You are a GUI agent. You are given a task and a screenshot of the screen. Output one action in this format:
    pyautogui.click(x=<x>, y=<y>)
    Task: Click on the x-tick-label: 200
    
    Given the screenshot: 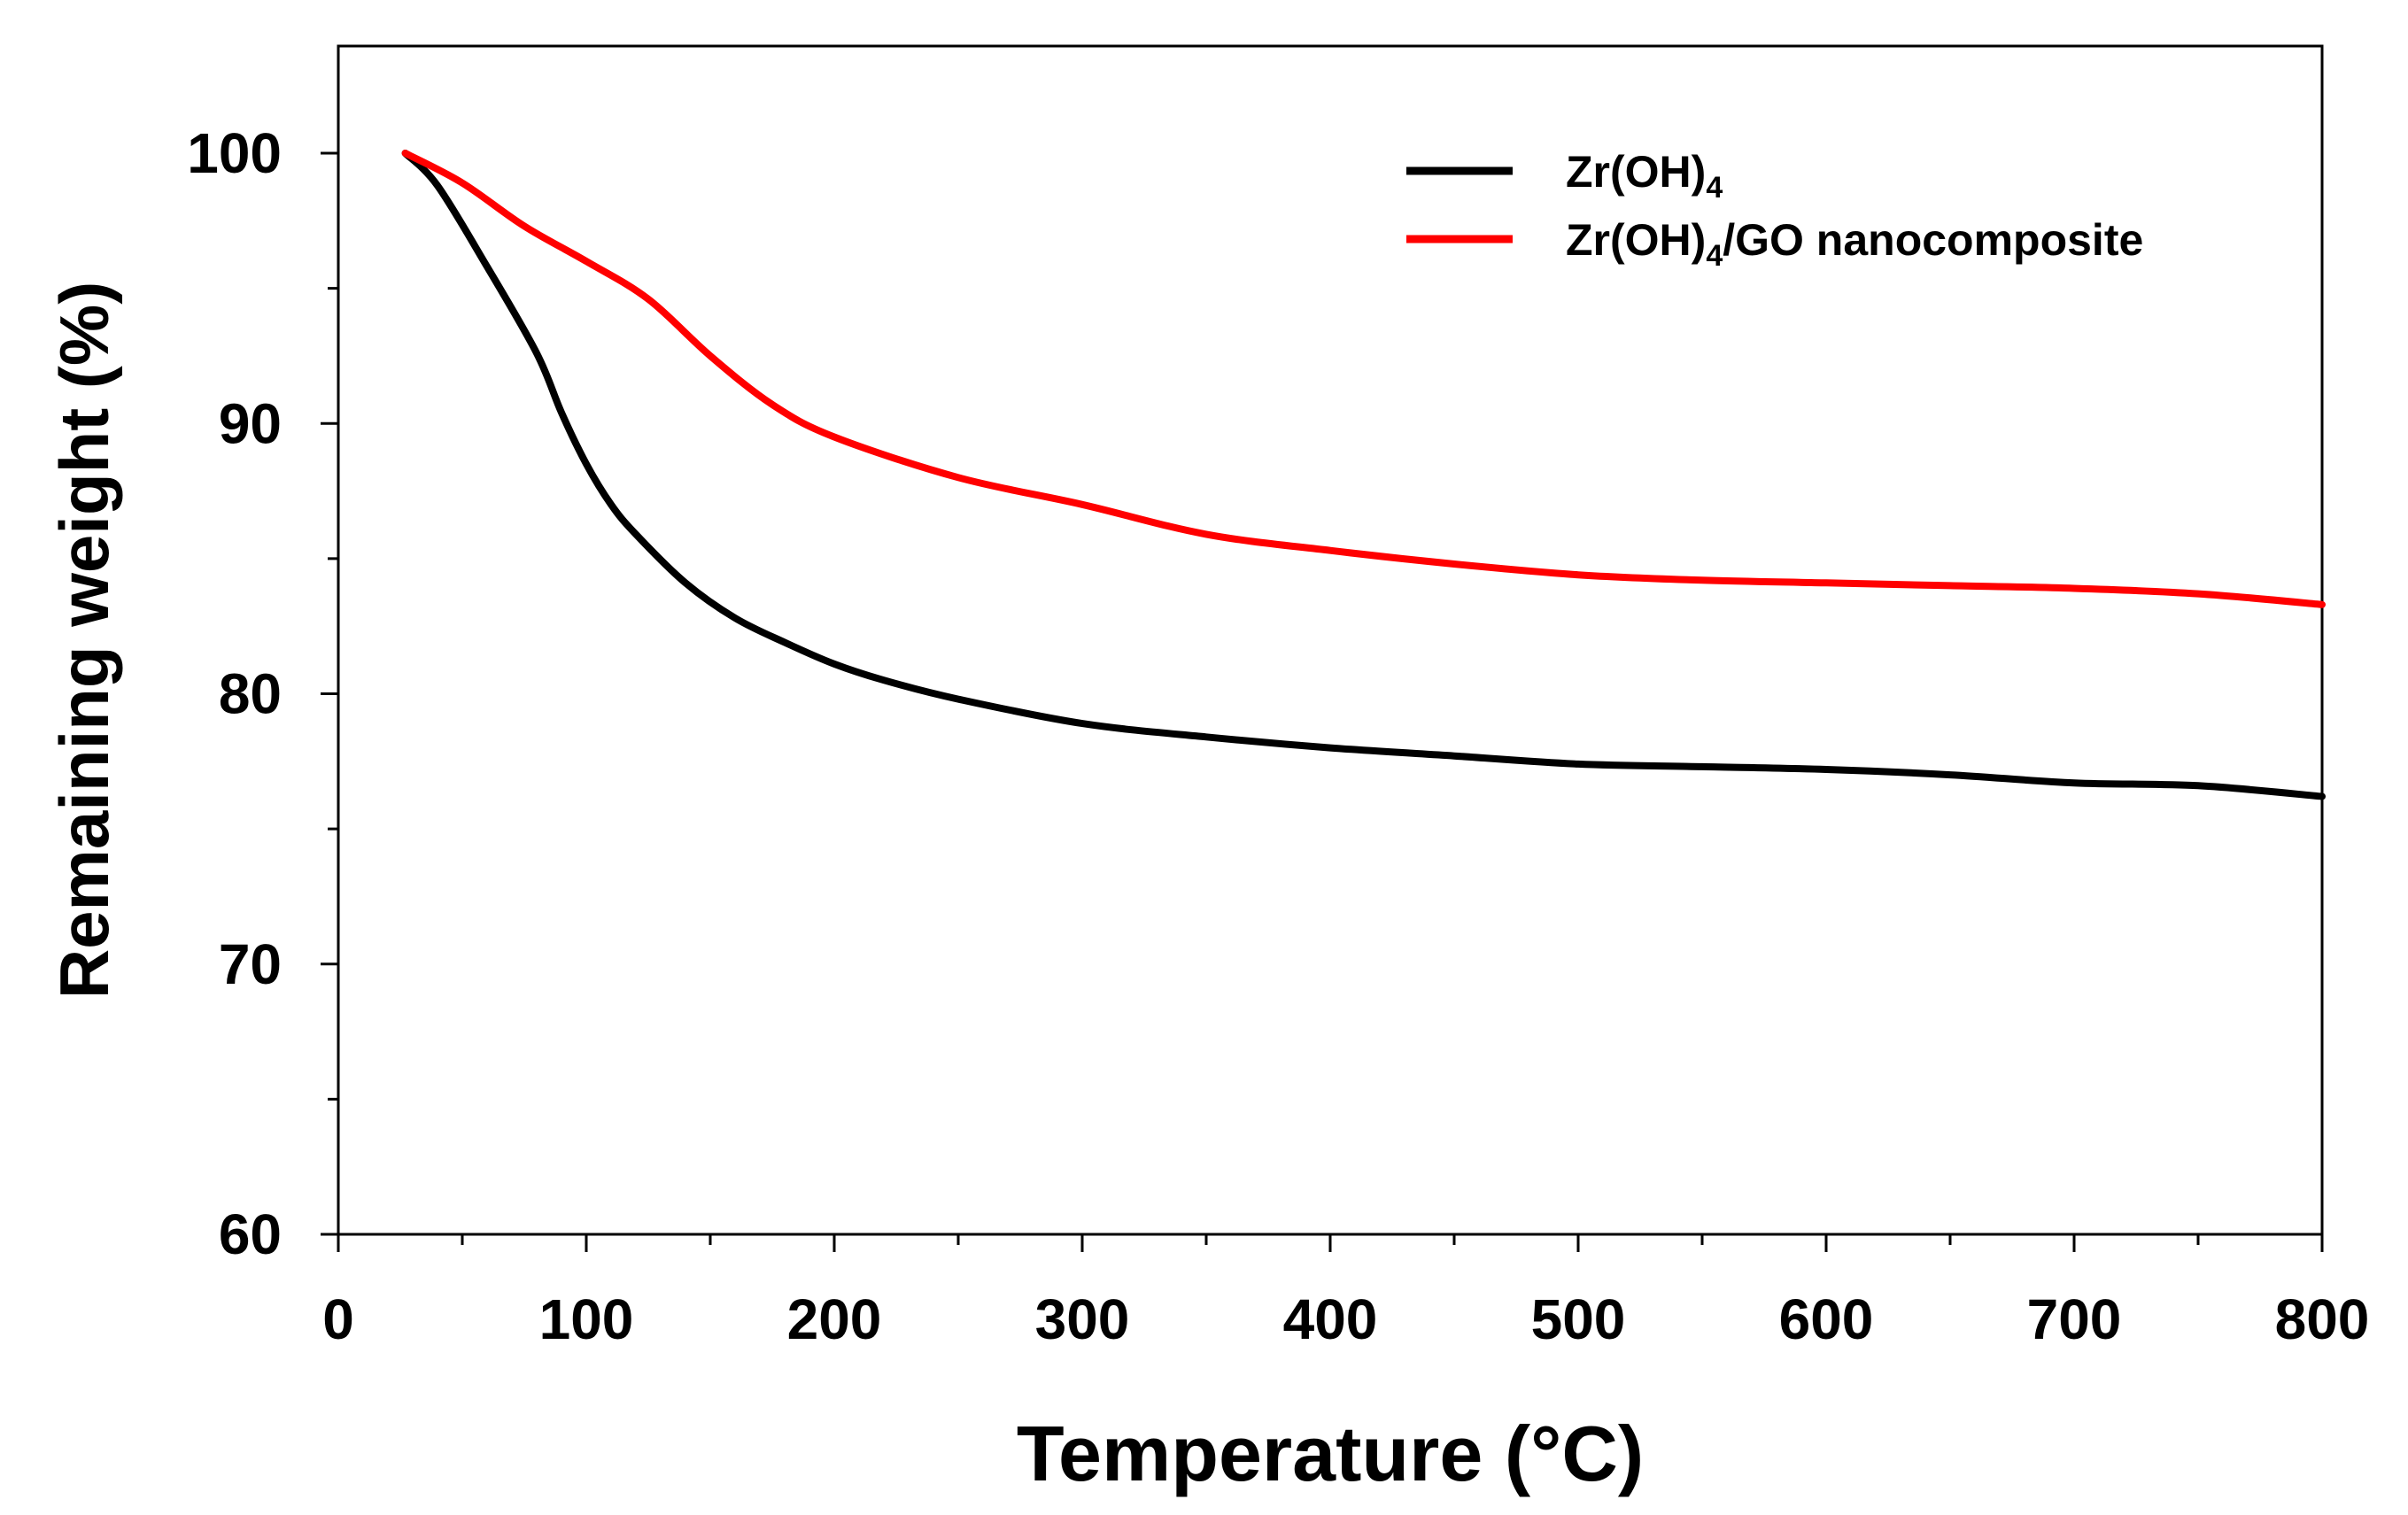 What is the action you would take?
    pyautogui.click(x=834, y=1319)
    